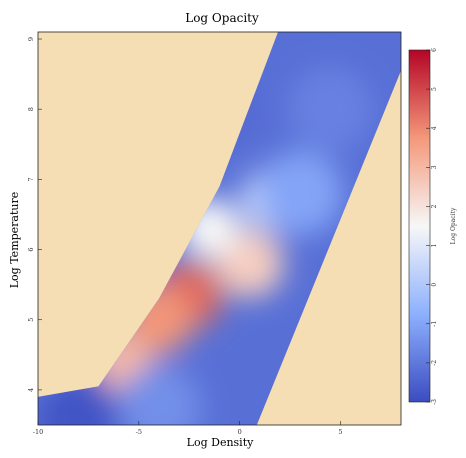 The width and height of the screenshot is (466, 458). Describe the element at coordinates (38, 432) in the screenshot. I see `x-tick-label: -10` at that location.